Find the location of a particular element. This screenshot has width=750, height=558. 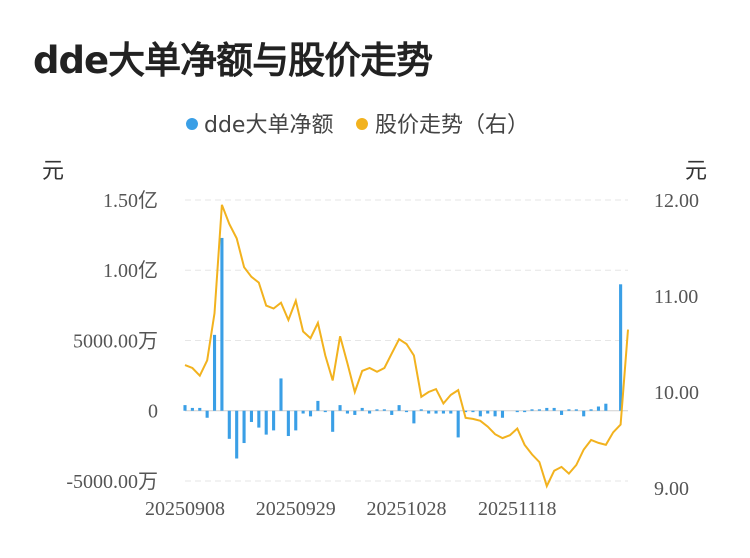

x-tick-label: 20251028 is located at coordinates (407, 509).